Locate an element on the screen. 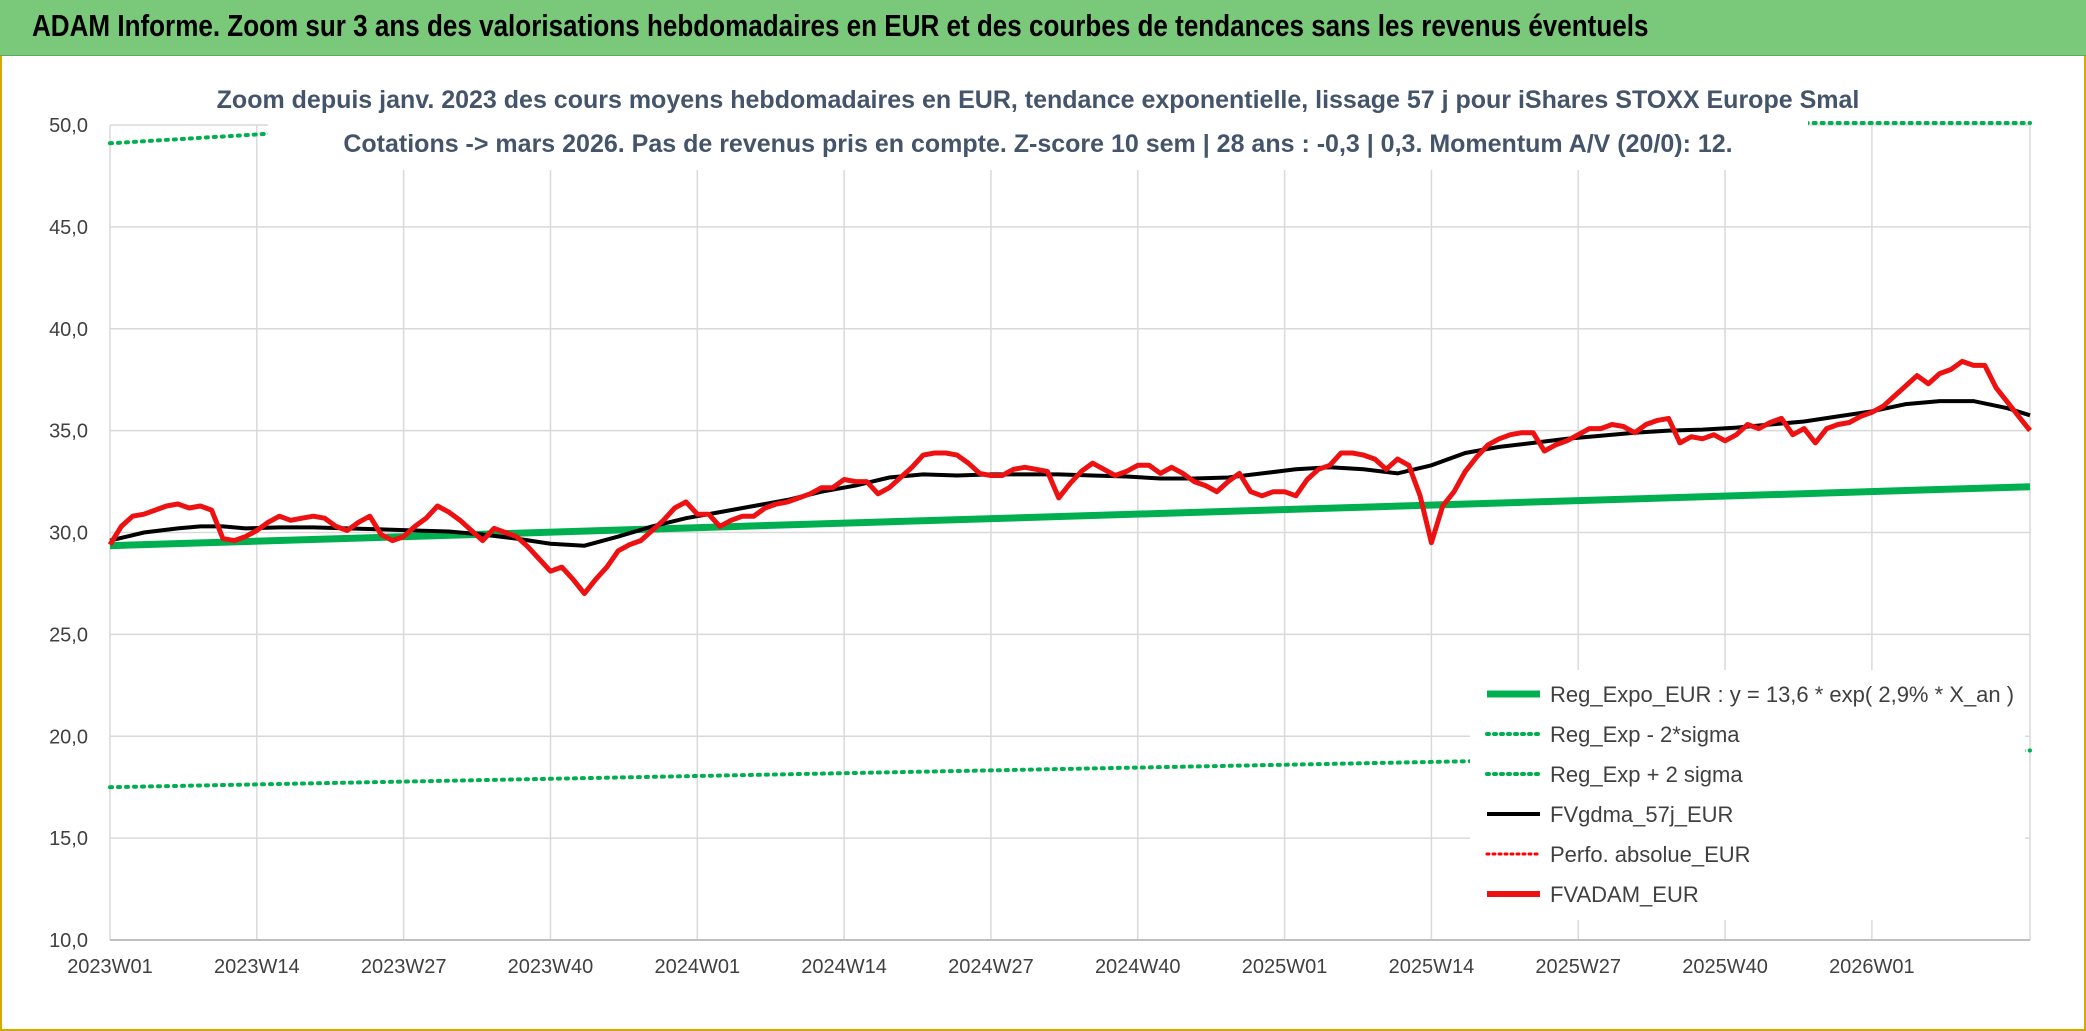 Image resolution: width=2086 pixels, height=1031 pixels. y-tick-label: 15,0 is located at coordinates (68, 839).